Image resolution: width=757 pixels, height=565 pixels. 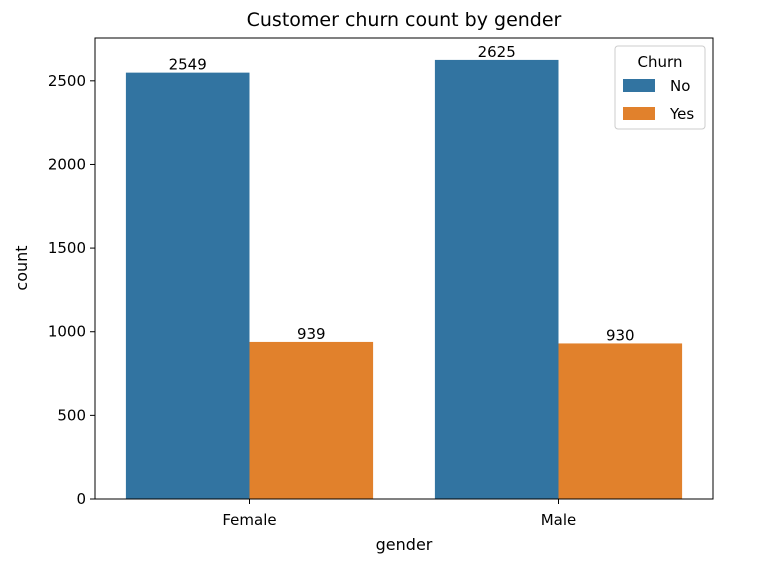 What do you see at coordinates (681, 114) in the screenshot?
I see `legend-label-yes: Yes` at bounding box center [681, 114].